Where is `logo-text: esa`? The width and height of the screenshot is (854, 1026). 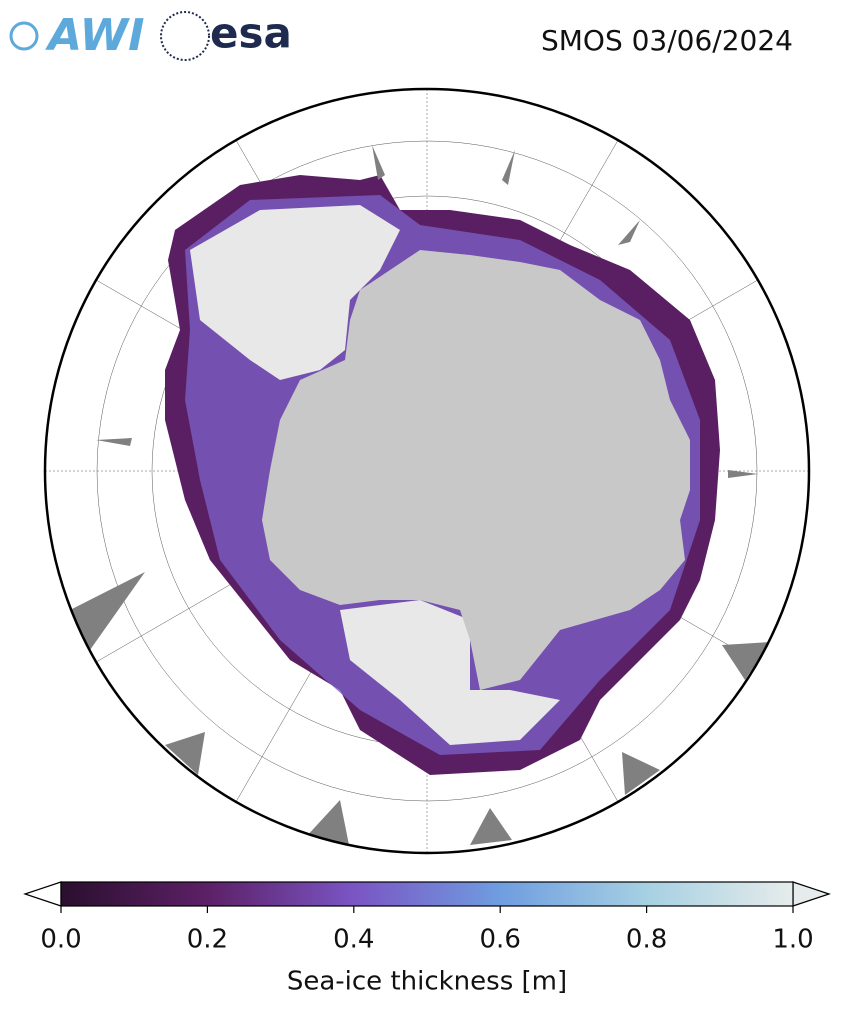
logo-text: esa is located at coordinates (251, 33).